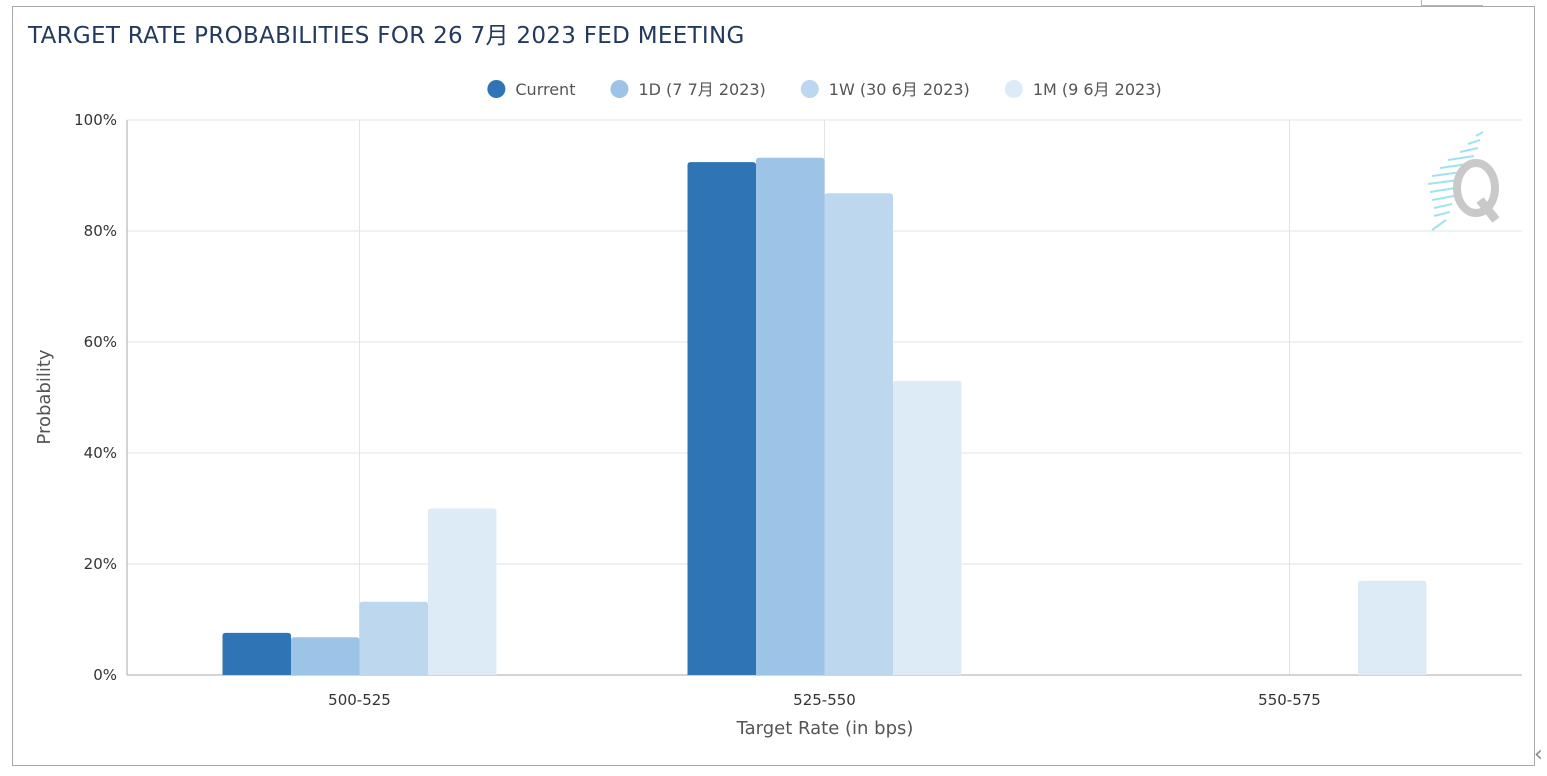 This screenshot has height=776, width=1547. Describe the element at coordinates (95, 120) in the screenshot. I see `y-tick-label: 100%` at that location.